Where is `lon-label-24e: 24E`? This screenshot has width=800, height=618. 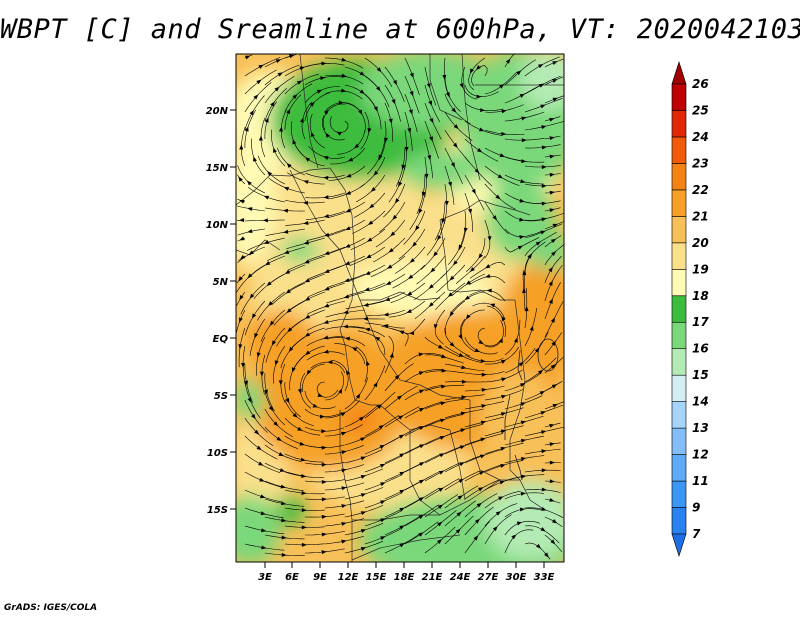 lon-label-24e: 24E is located at coordinates (460, 577).